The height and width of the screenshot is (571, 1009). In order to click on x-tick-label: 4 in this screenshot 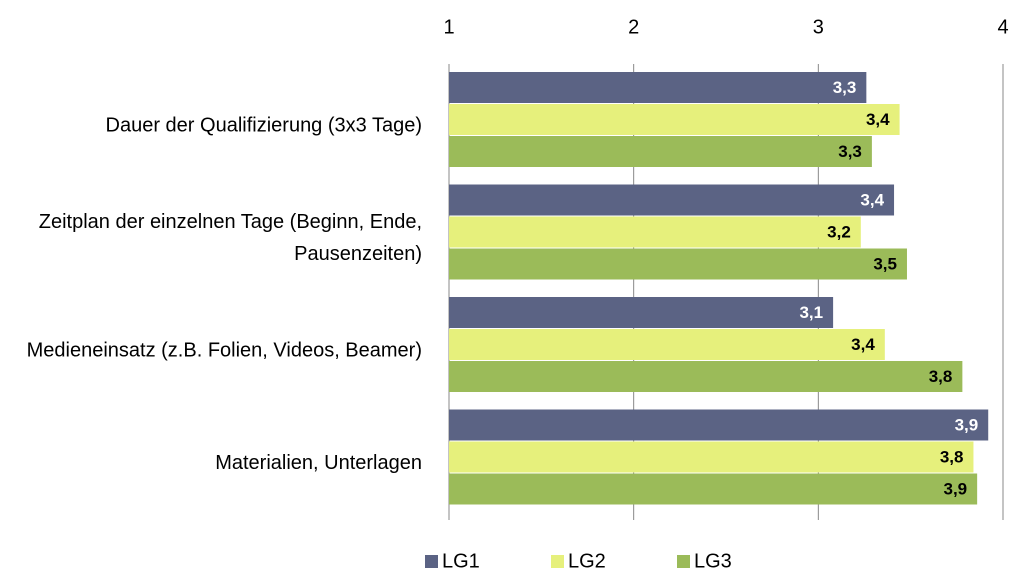, I will do `click(1002, 27)`.